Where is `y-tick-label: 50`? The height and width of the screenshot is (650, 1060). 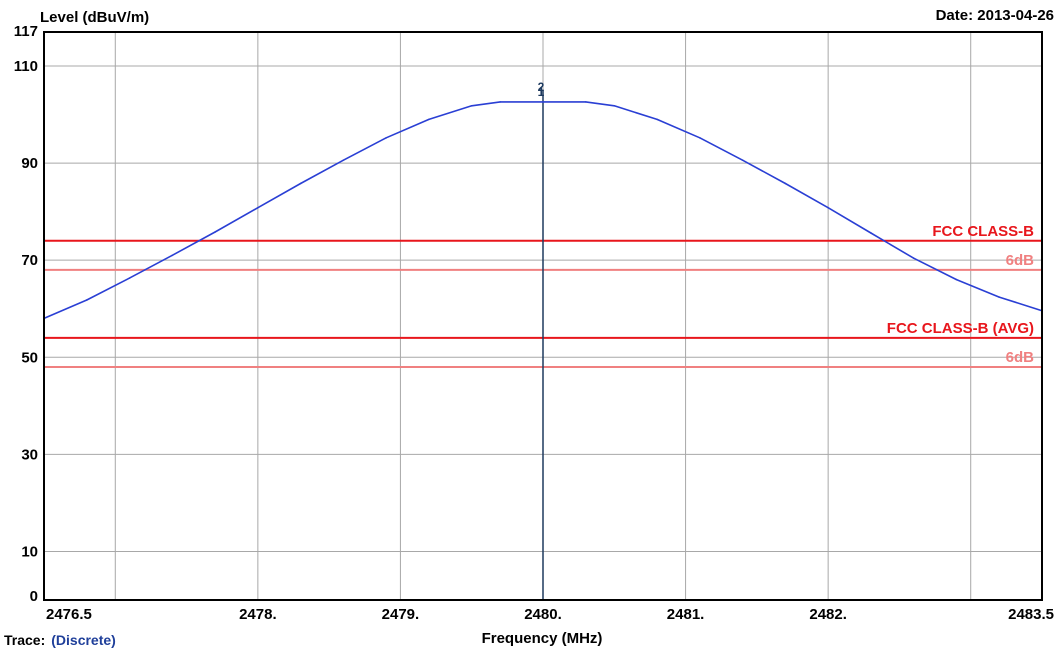 y-tick-label: 50 is located at coordinates (29, 357).